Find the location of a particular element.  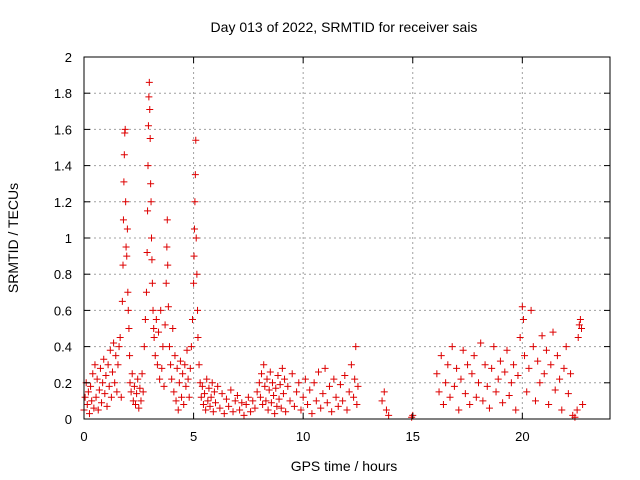

y-tick-label: 0.8 is located at coordinates (63, 274).